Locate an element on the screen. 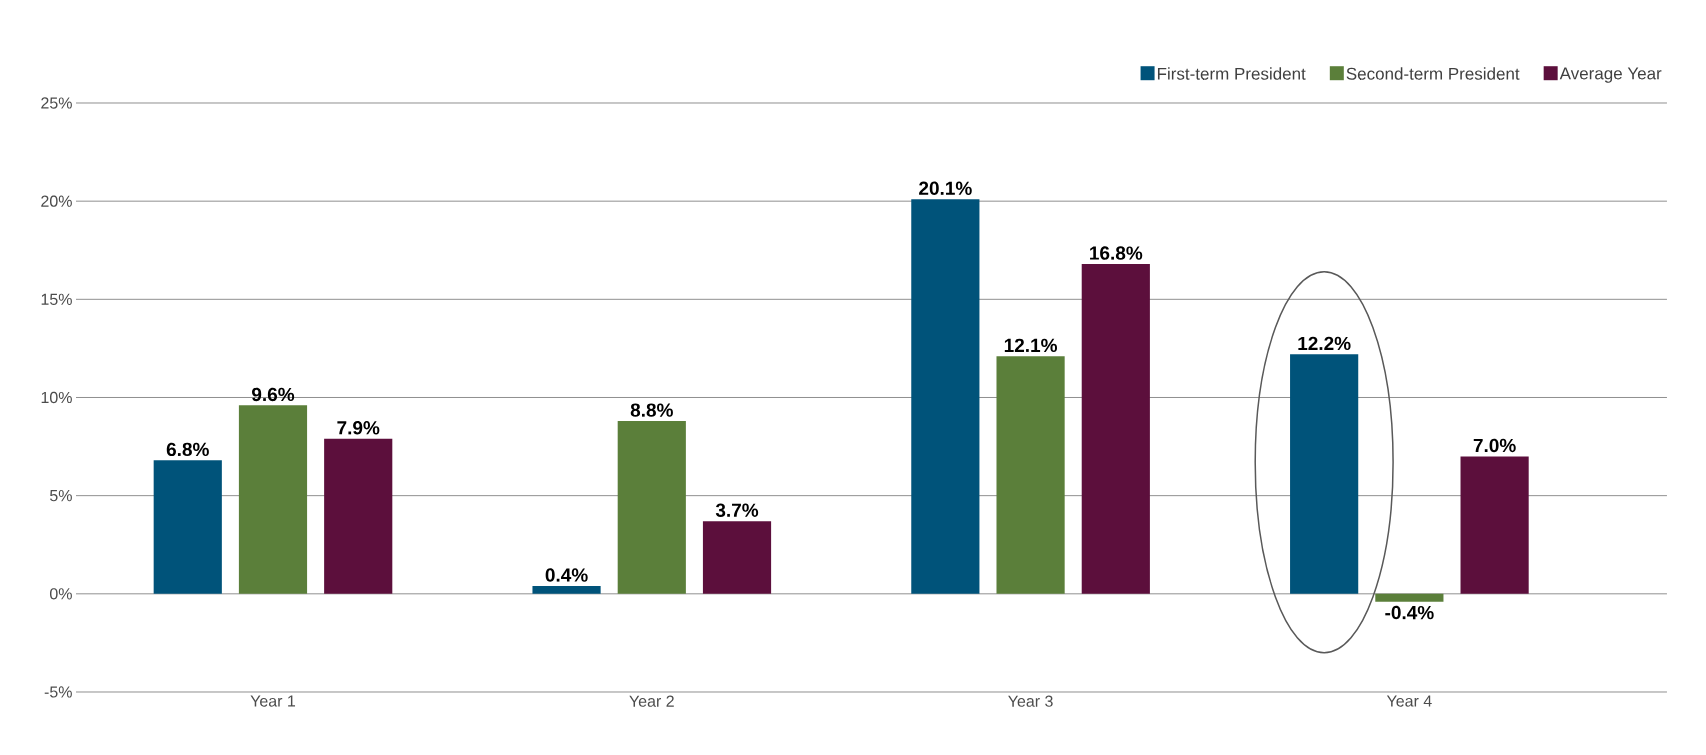  data-label: 8.8% is located at coordinates (651, 410).